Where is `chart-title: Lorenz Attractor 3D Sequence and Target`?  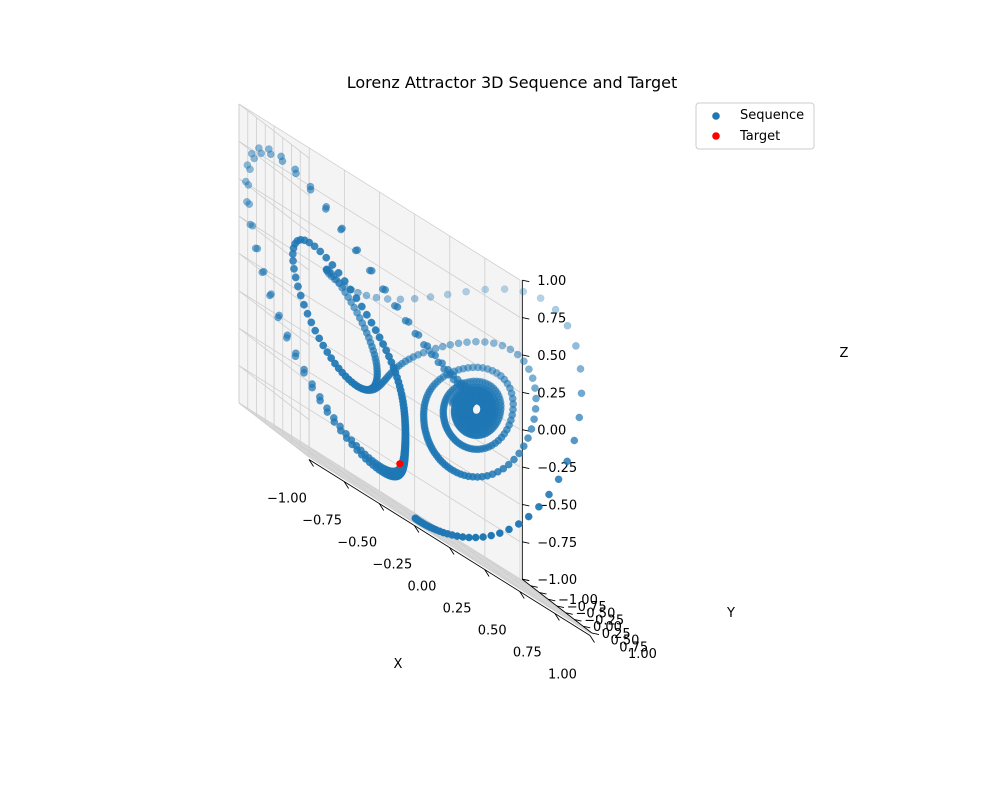 chart-title: Lorenz Attractor 3D Sequence and Target is located at coordinates (512, 82).